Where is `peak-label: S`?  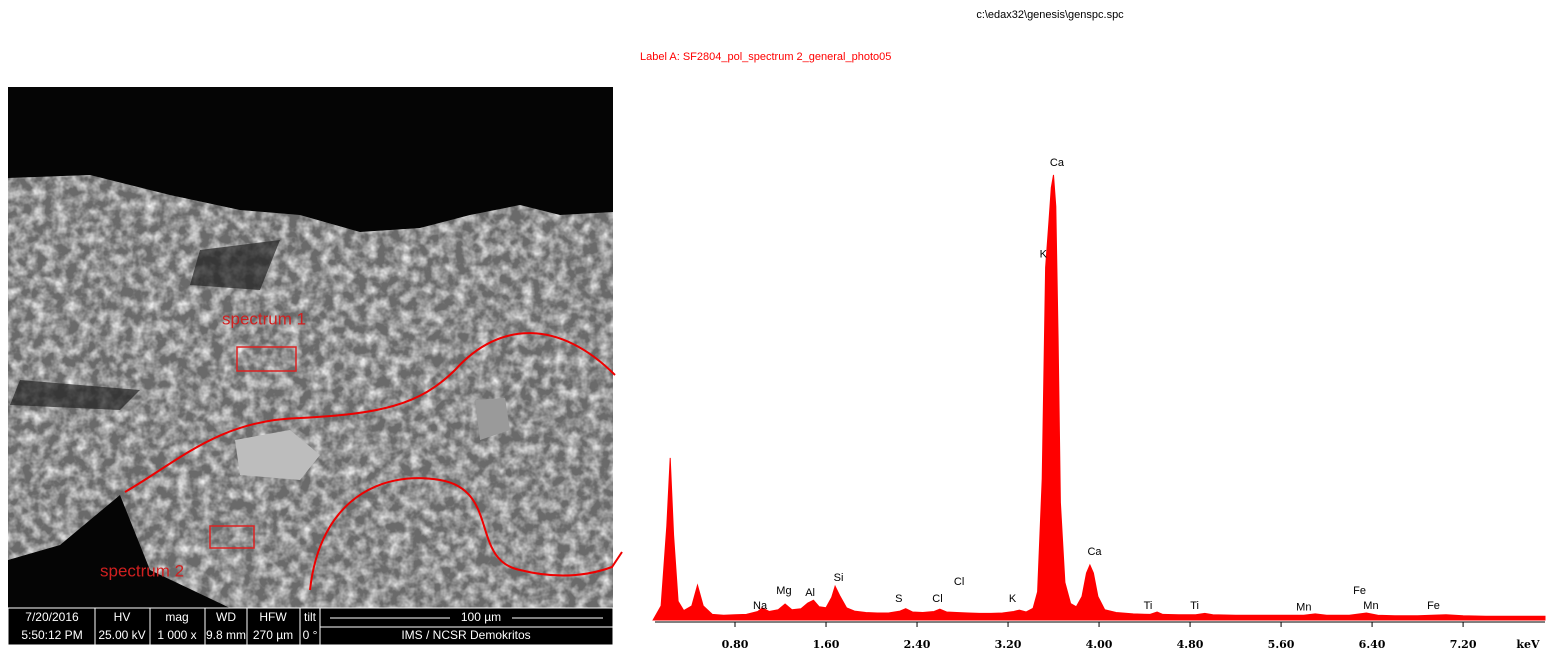
peak-label: S is located at coordinates (898, 599).